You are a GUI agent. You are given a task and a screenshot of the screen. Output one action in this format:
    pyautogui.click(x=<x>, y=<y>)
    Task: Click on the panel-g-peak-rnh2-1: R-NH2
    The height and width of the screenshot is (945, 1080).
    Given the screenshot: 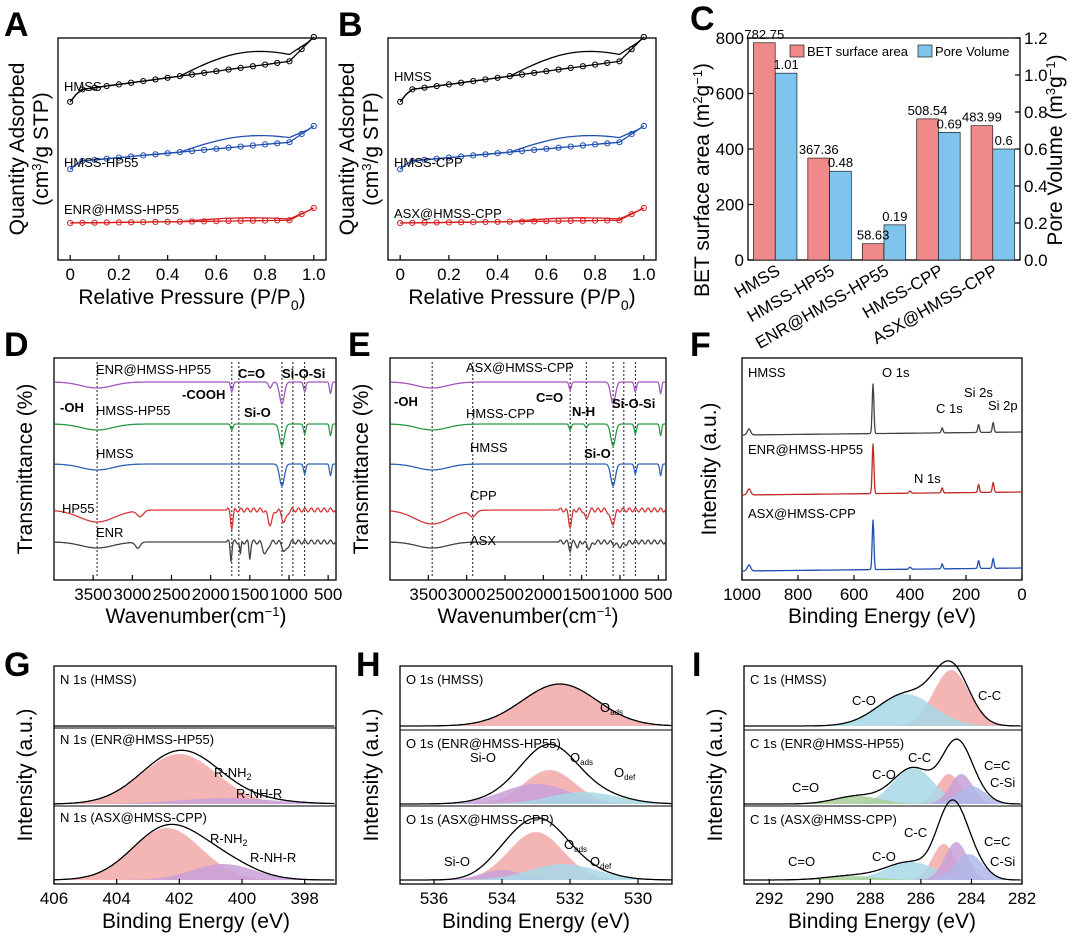 What is the action you would take?
    pyautogui.click(x=233, y=773)
    